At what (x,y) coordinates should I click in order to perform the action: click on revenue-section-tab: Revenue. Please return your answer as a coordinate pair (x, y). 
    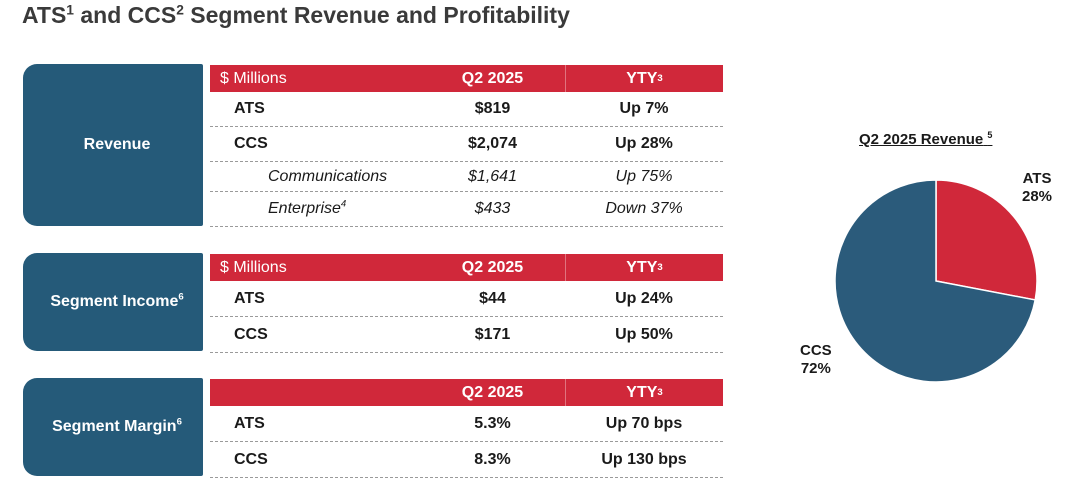
    Looking at the image, I should click on (113, 145).